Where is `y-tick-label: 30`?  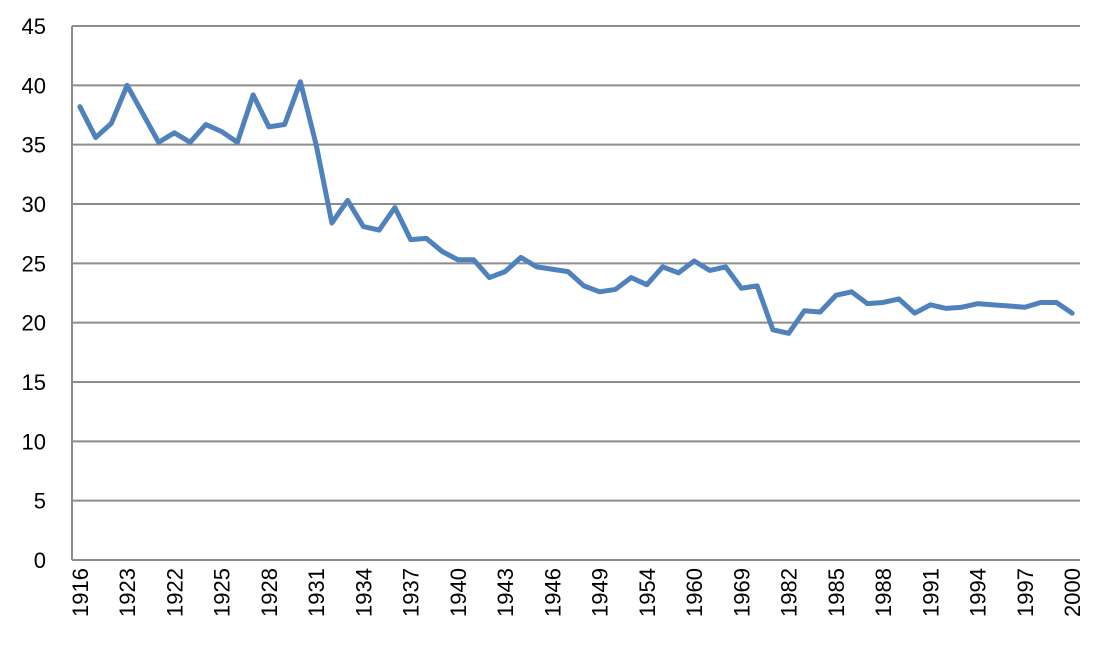 y-tick-label: 30 is located at coordinates (34, 204).